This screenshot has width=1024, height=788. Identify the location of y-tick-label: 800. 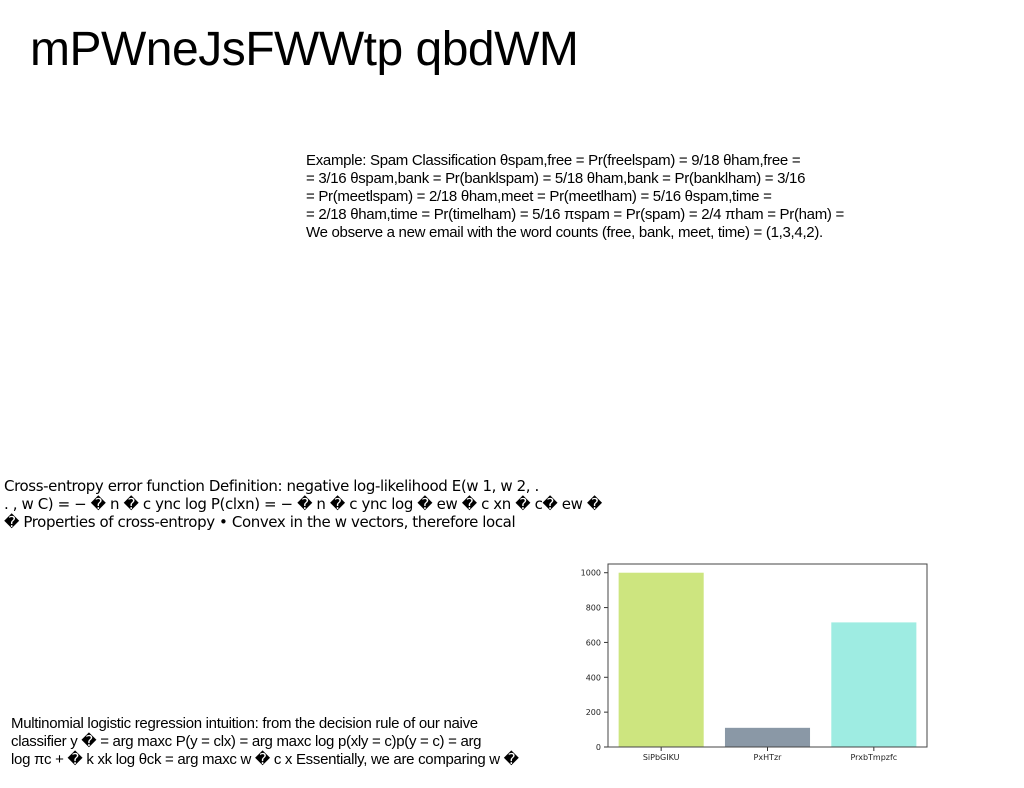
(593, 608).